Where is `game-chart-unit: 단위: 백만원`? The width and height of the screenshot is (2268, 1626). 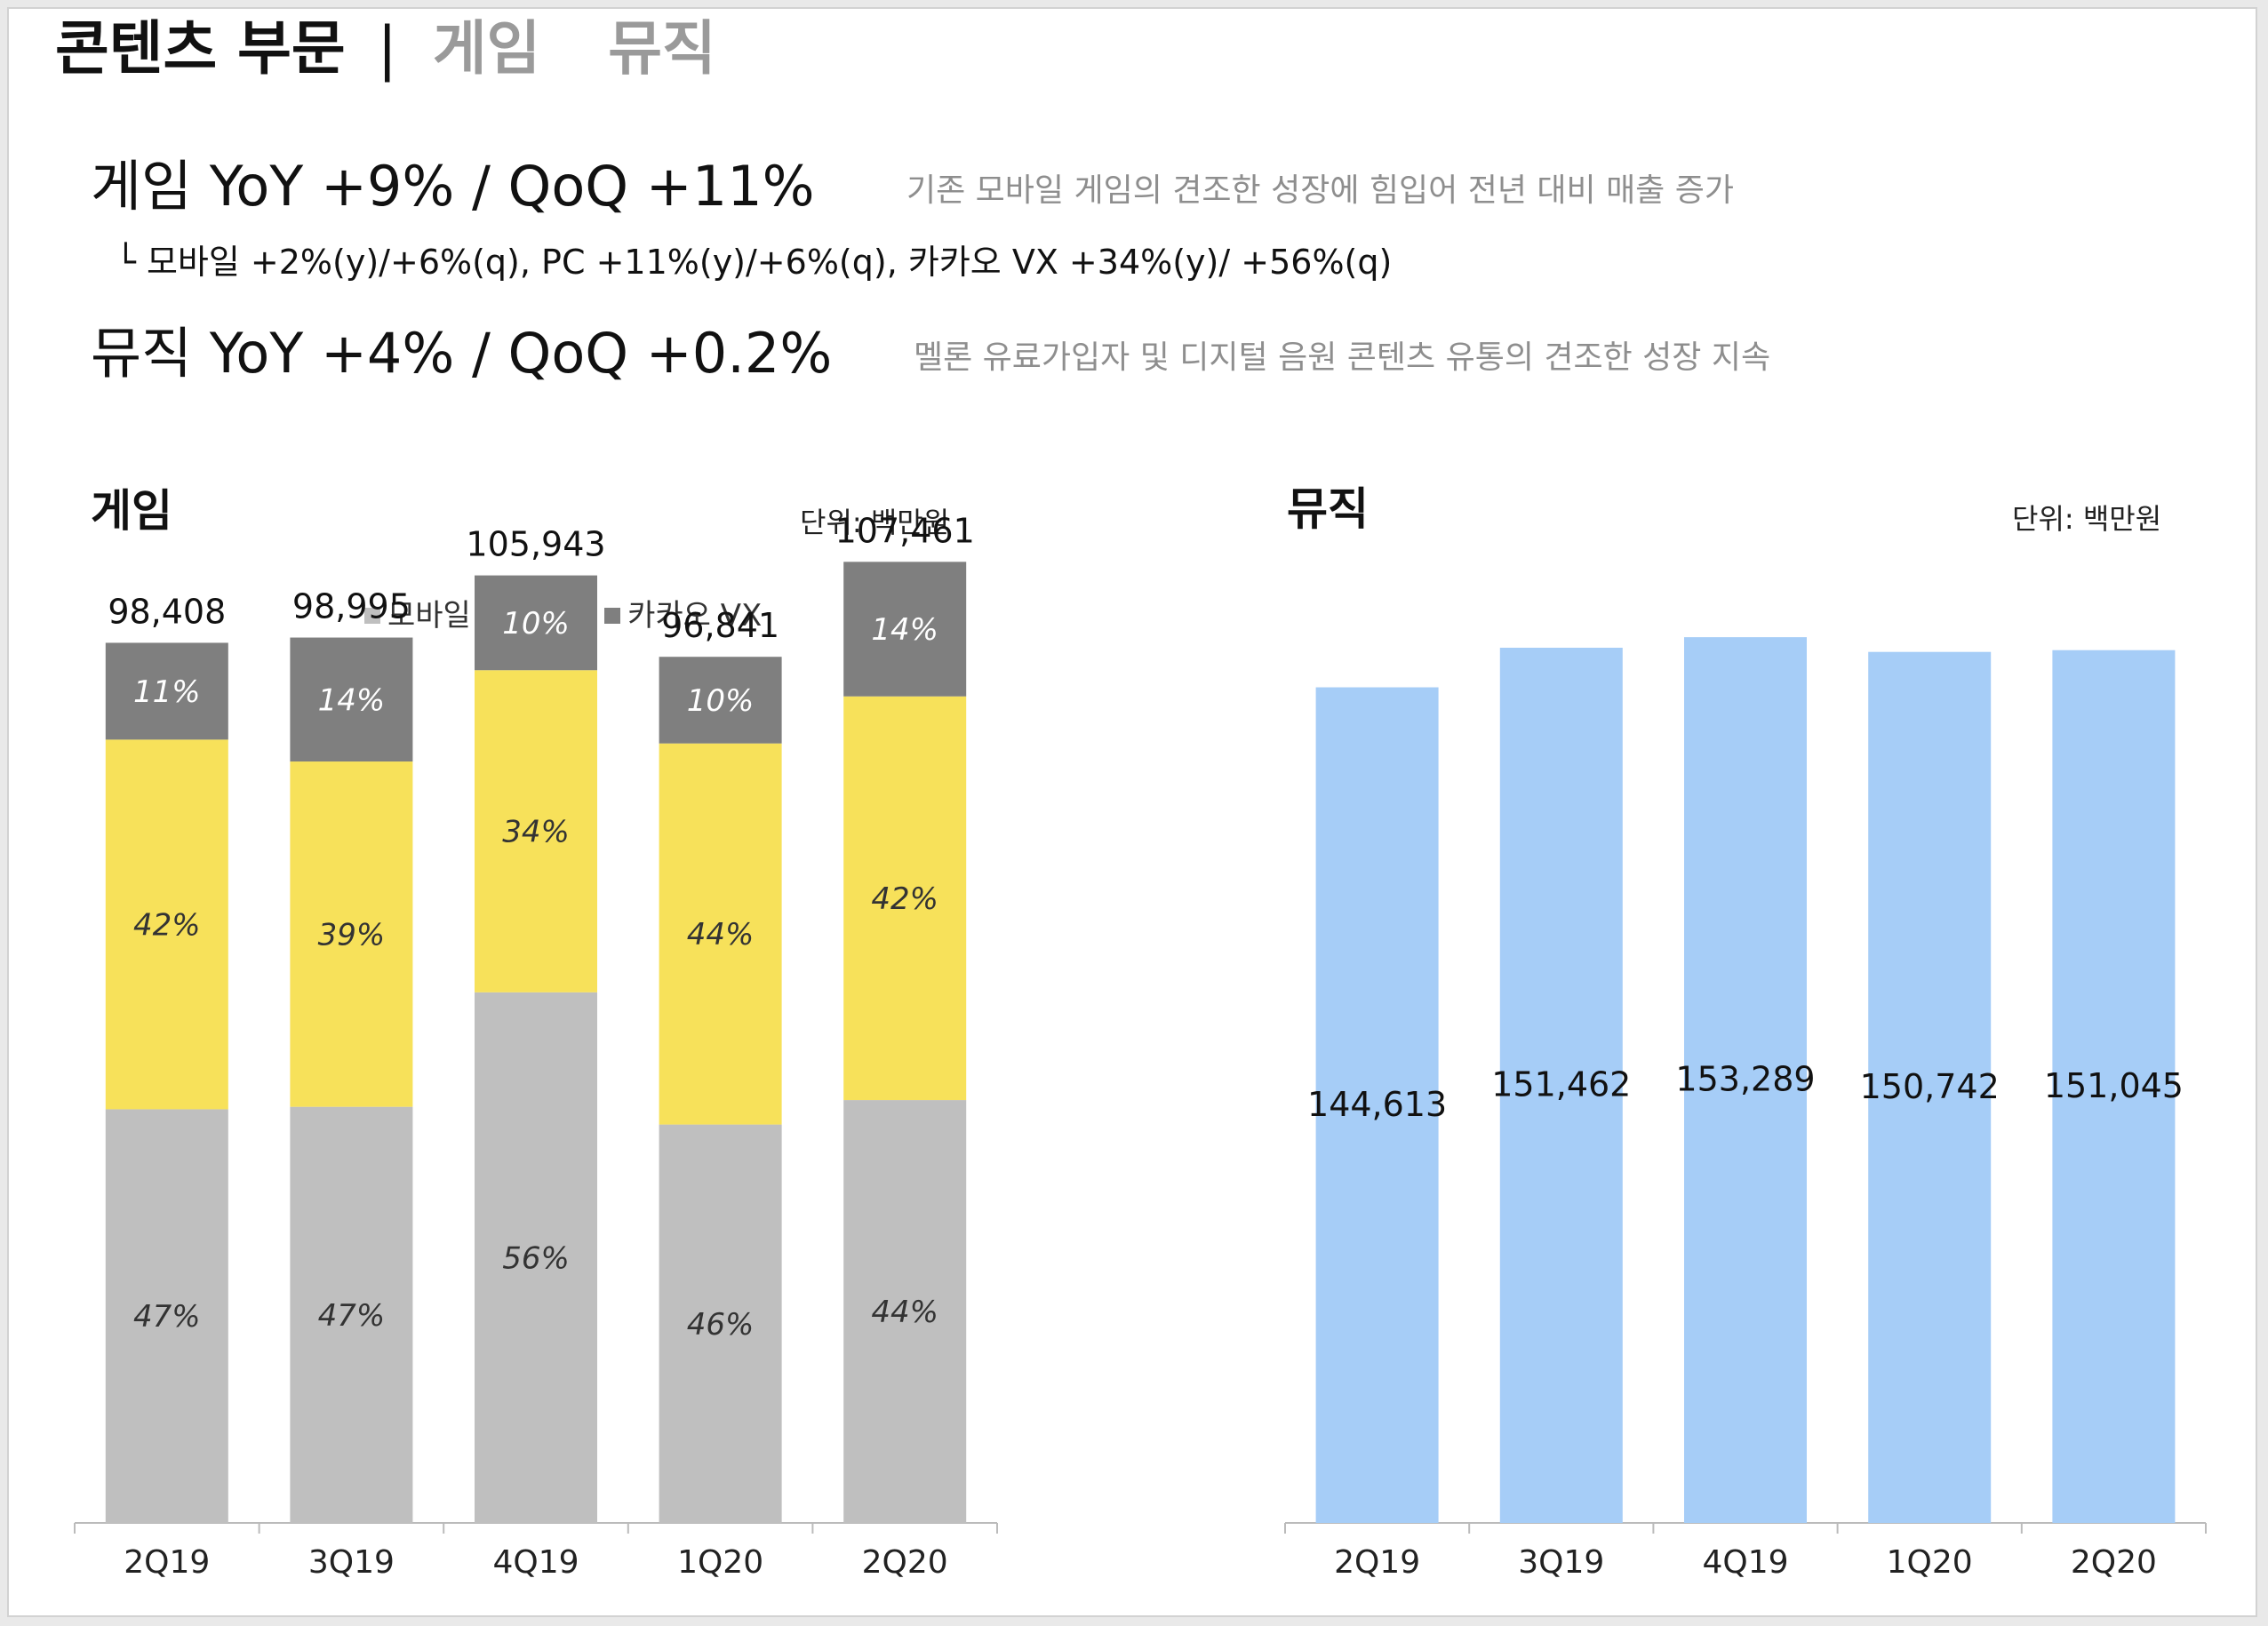 game-chart-unit: 단위: 백만원 is located at coordinates (875, 522).